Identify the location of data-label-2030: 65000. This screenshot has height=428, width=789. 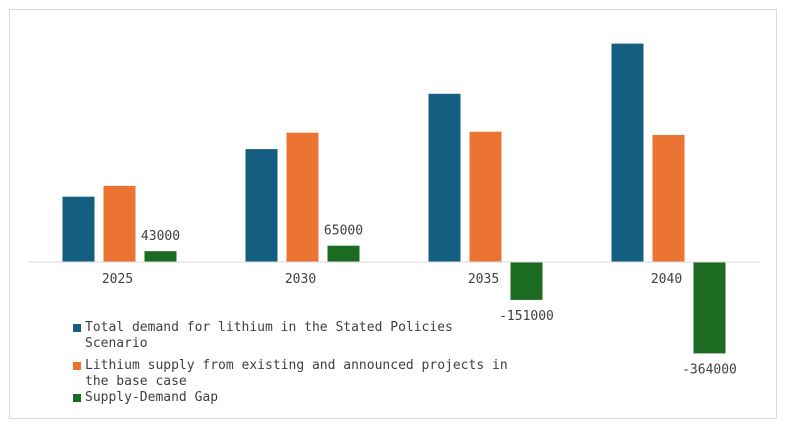
(343, 231).